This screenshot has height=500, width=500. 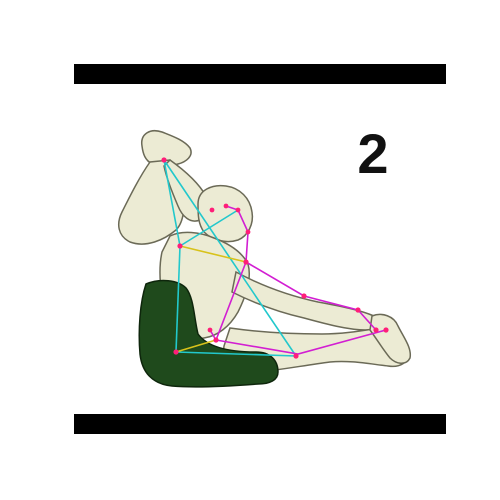 What do you see at coordinates (260, 424) in the screenshot?
I see `bottom-black-bar` at bounding box center [260, 424].